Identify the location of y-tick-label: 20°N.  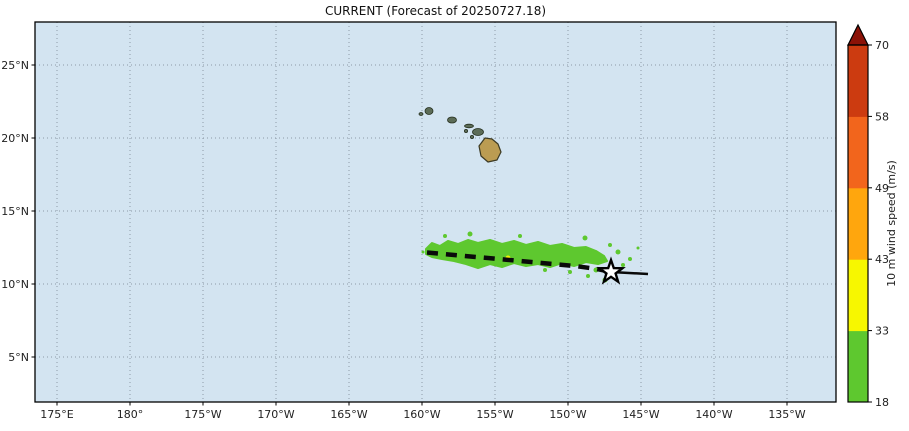
(15, 138).